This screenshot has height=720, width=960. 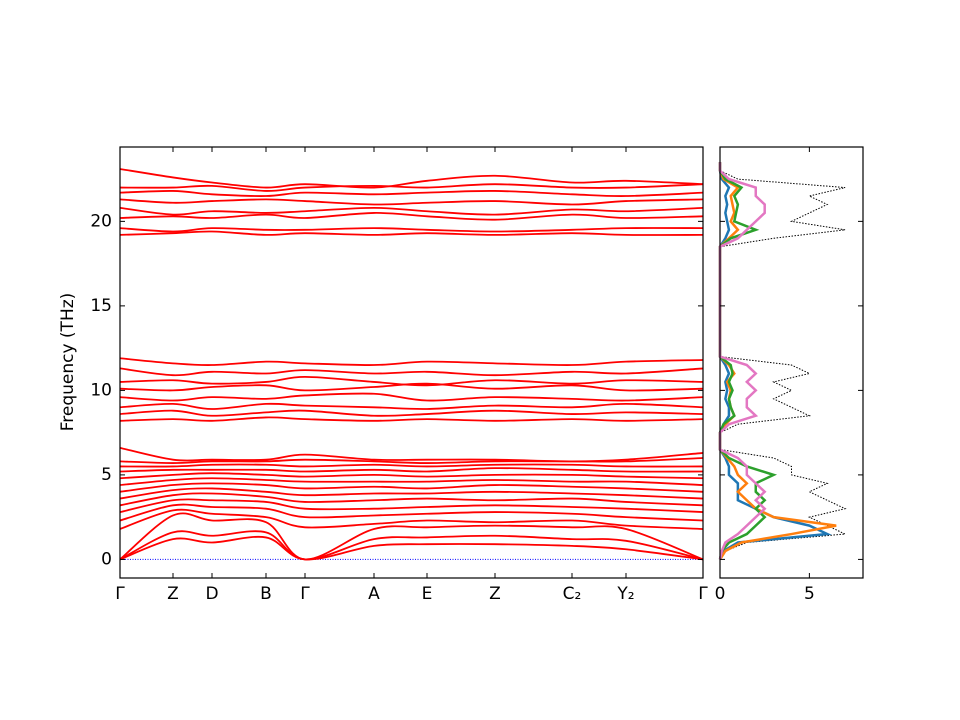 I want to click on y-tick-label: 20, so click(x=101, y=221).